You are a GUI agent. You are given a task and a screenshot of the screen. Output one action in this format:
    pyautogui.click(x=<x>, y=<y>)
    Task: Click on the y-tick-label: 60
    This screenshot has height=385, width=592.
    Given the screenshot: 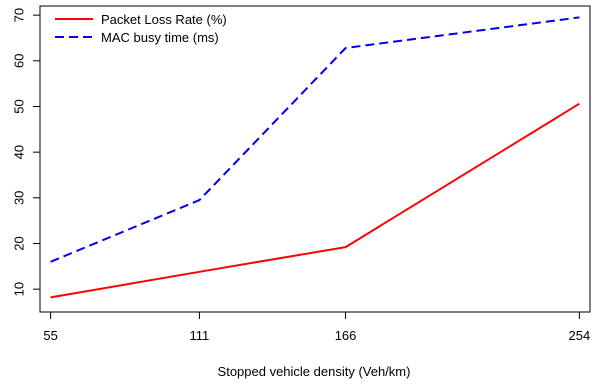 What is the action you would take?
    pyautogui.click(x=18, y=61)
    